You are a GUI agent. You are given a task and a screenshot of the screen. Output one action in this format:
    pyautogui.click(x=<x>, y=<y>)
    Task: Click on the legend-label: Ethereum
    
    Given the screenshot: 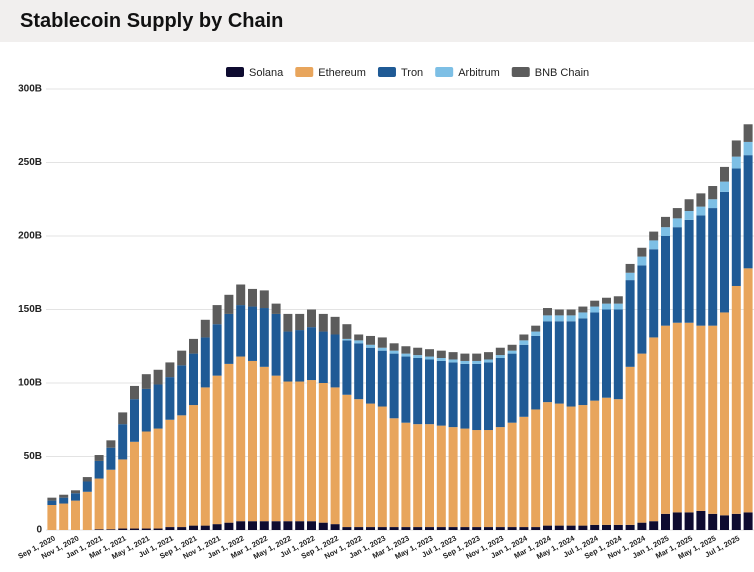 What is the action you would take?
    pyautogui.click(x=342, y=73)
    